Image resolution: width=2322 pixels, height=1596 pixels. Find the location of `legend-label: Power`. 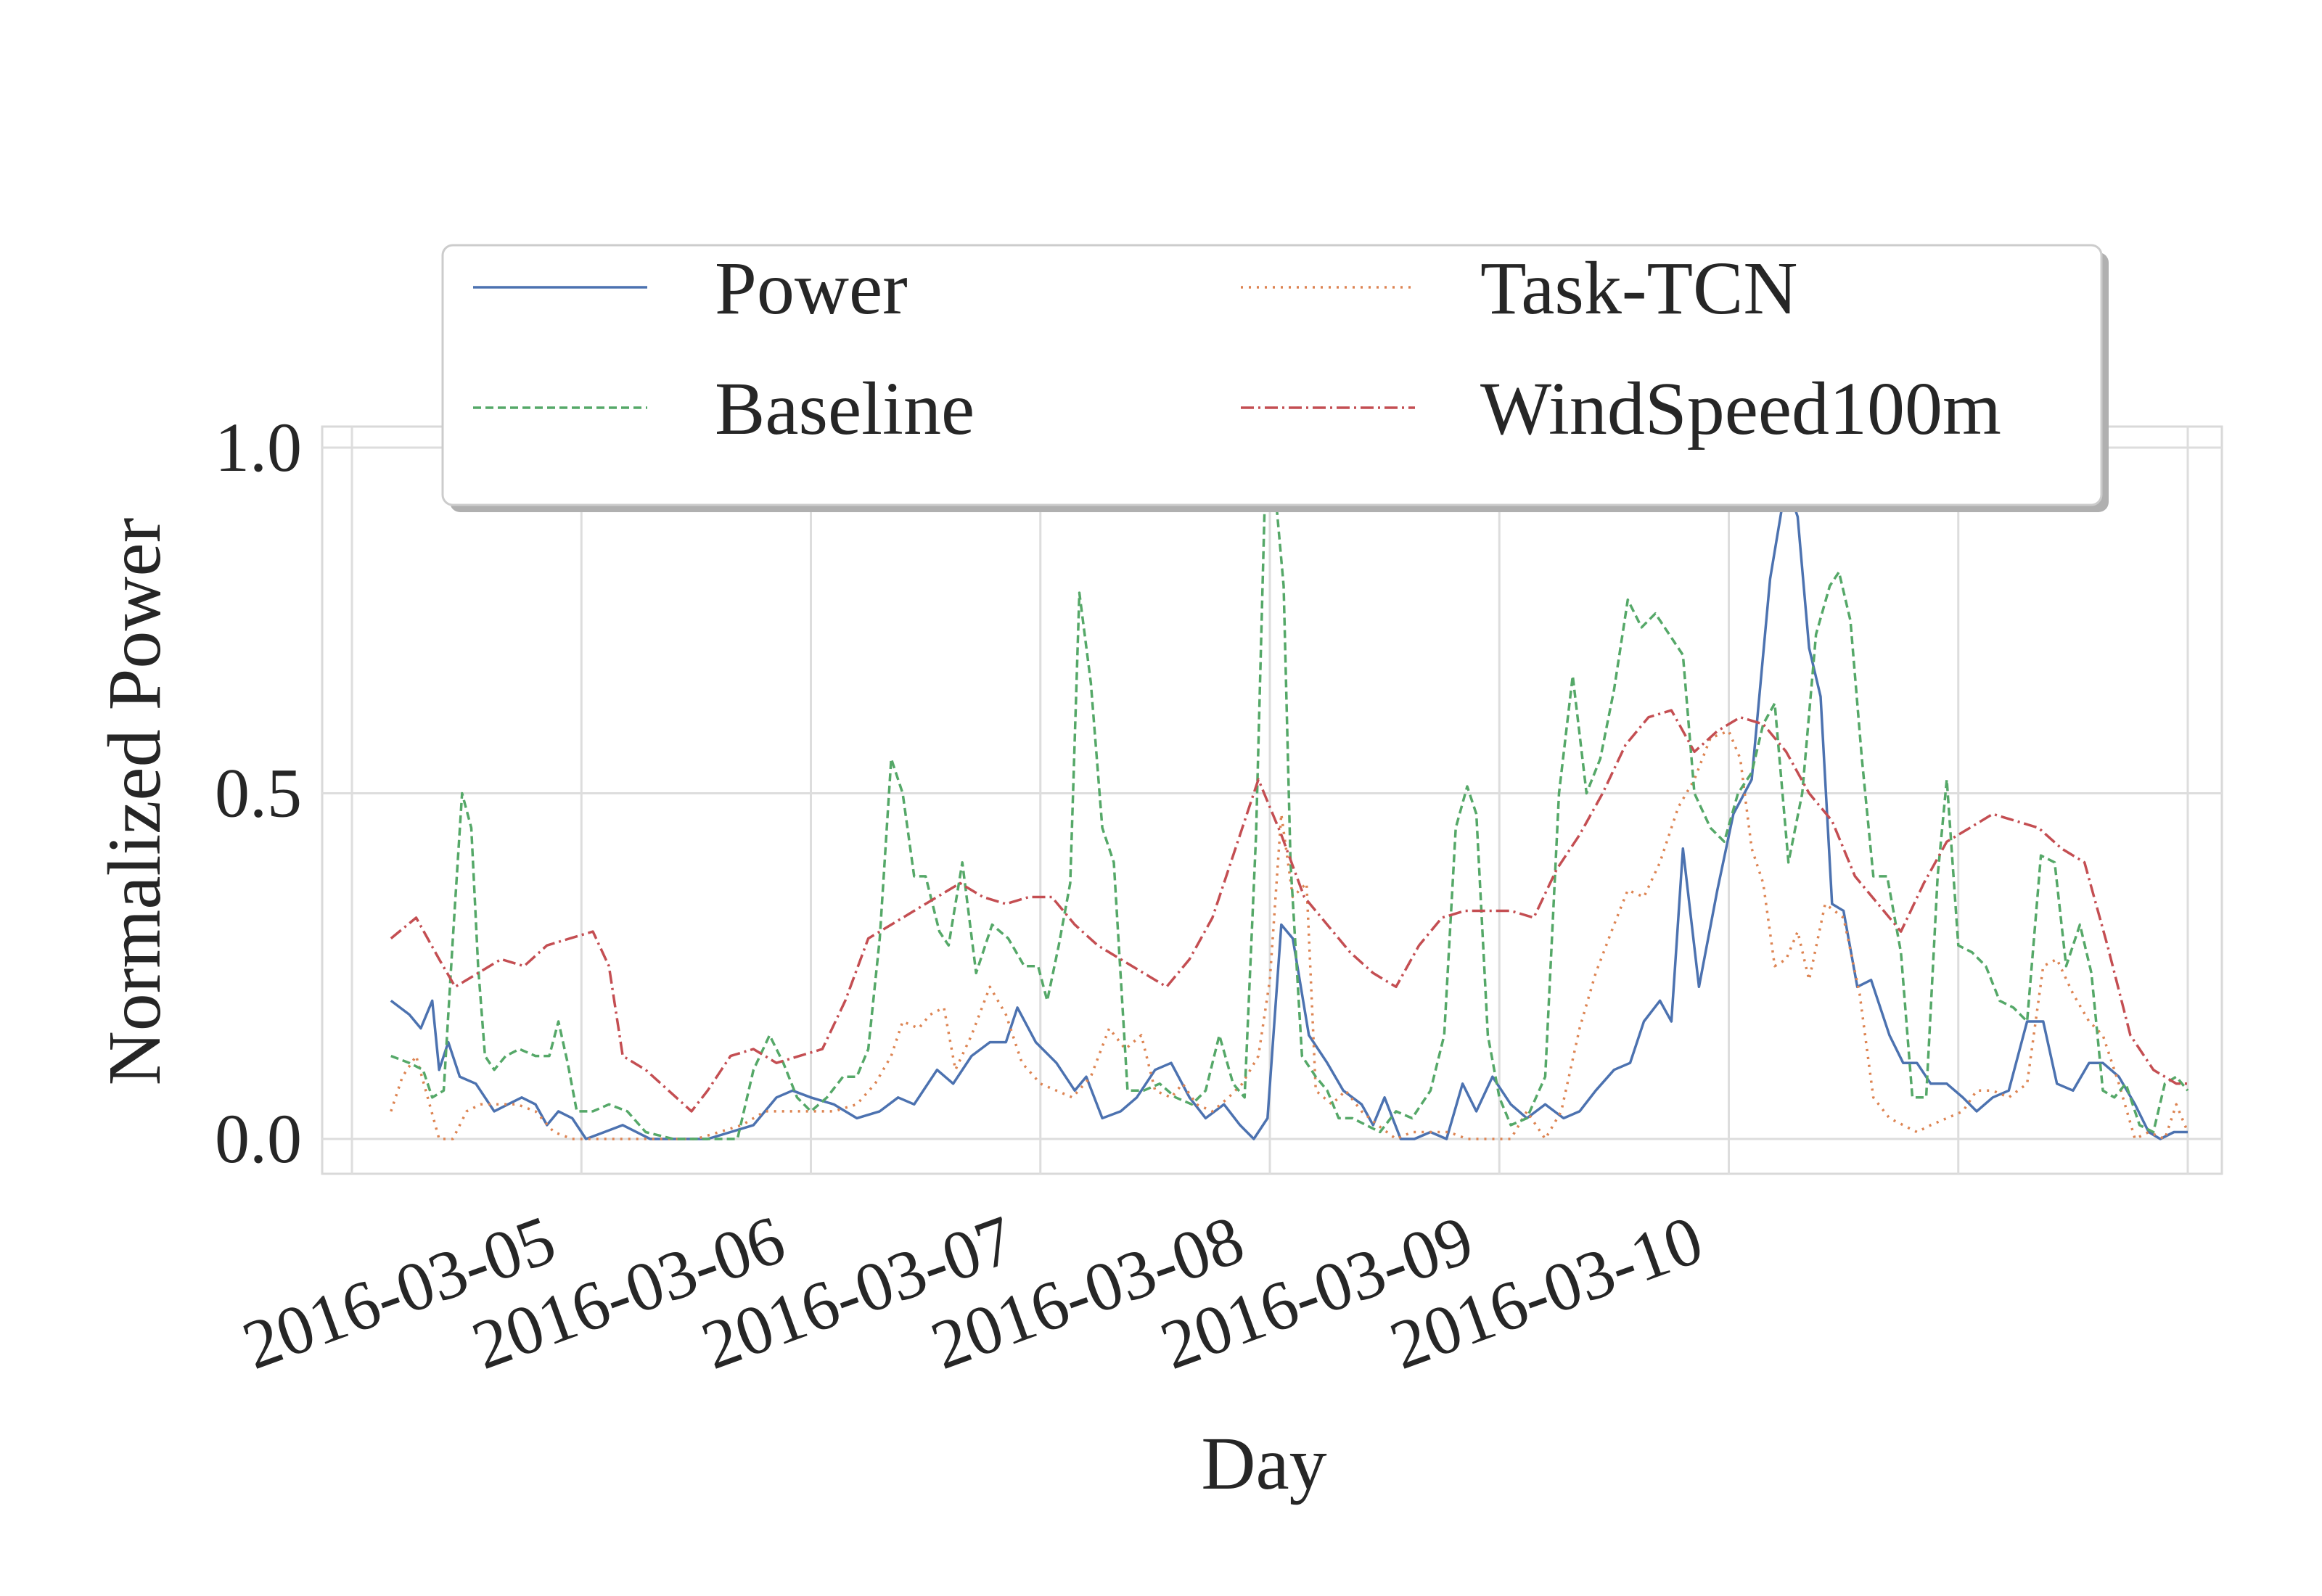

legend-label: Power is located at coordinates (812, 288).